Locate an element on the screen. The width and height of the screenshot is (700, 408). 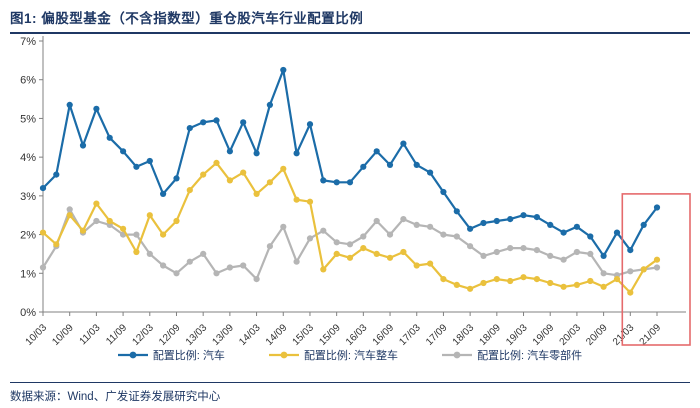
x-tick-label: 11/09 is located at coordinates (116, 334).